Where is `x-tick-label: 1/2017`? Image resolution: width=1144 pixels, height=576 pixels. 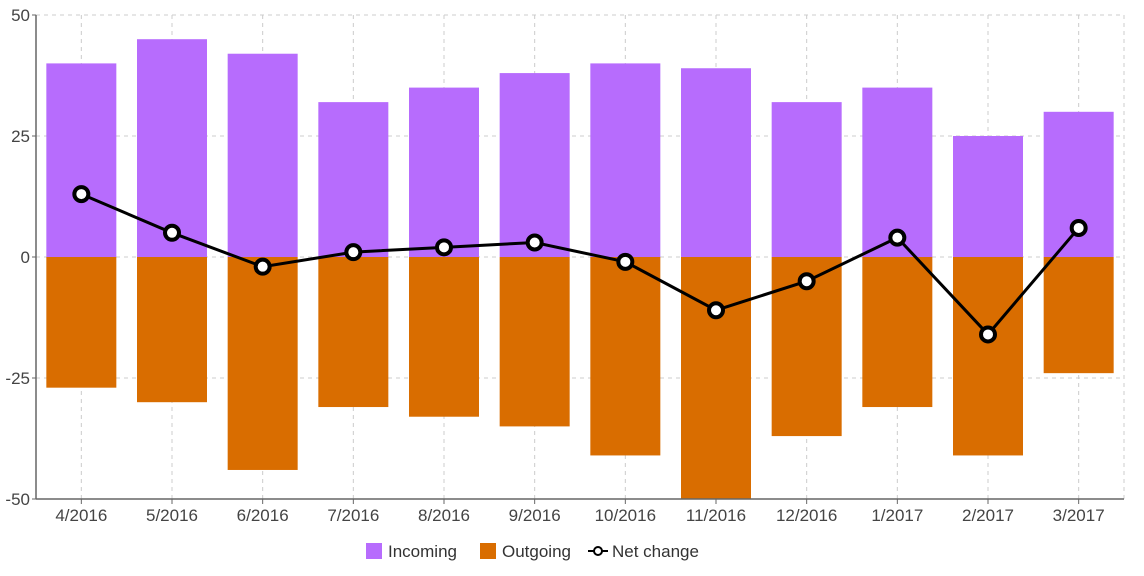
x-tick-label: 1/2017 is located at coordinates (897, 515).